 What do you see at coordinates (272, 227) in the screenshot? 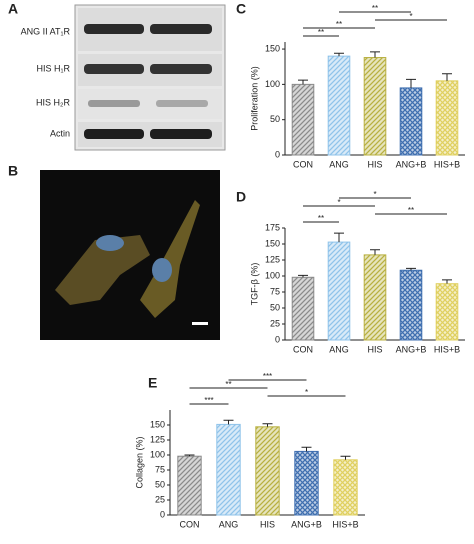
I see `y-tick-label: 175` at bounding box center [272, 227].